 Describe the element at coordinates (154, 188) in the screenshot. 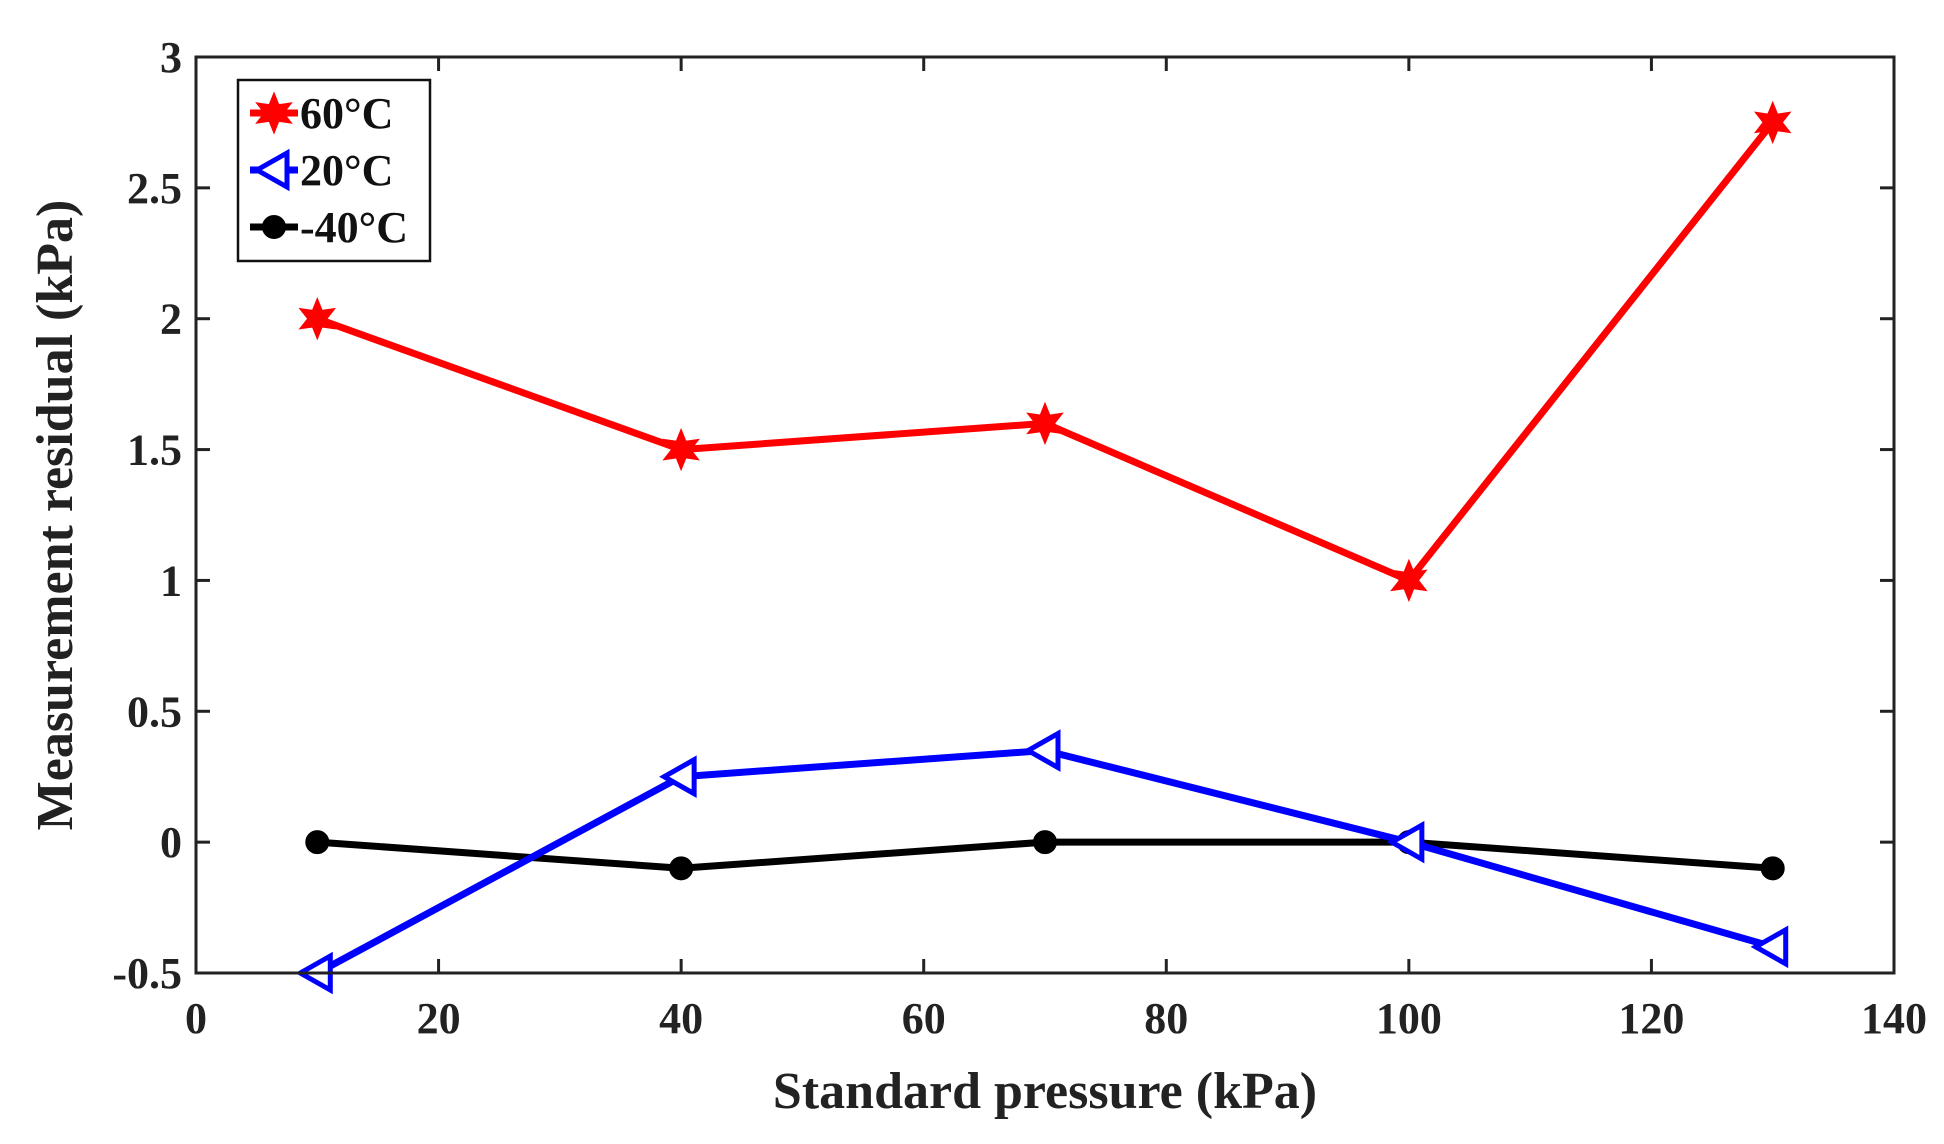

I see `y-tick-label: 2.5` at that location.